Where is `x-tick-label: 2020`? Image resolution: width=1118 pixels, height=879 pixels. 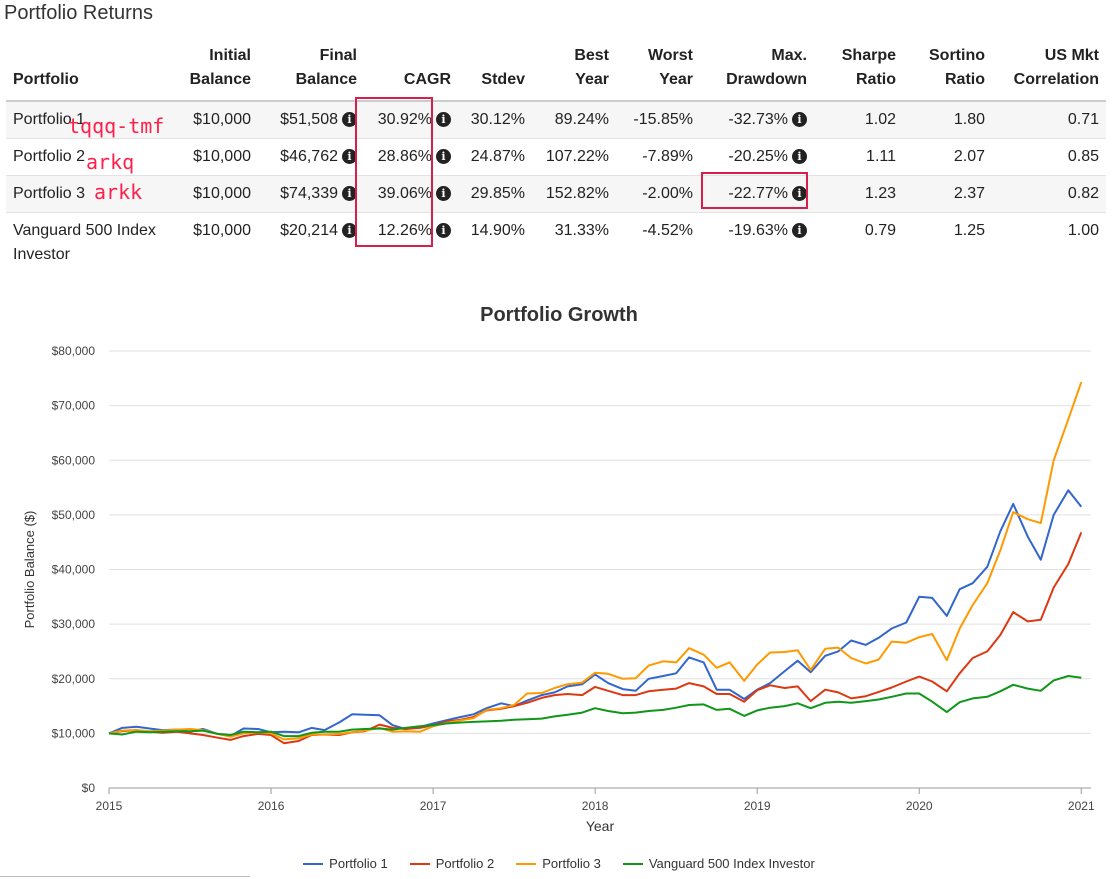 x-tick-label: 2020 is located at coordinates (919, 806).